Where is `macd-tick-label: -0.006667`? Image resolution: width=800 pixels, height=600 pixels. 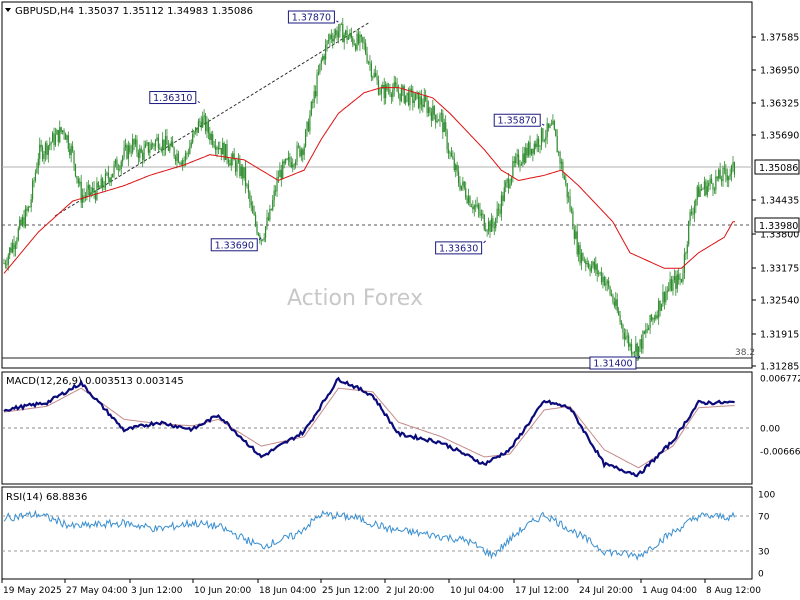 macd-tick-label: -0.006667 is located at coordinates (780, 453).